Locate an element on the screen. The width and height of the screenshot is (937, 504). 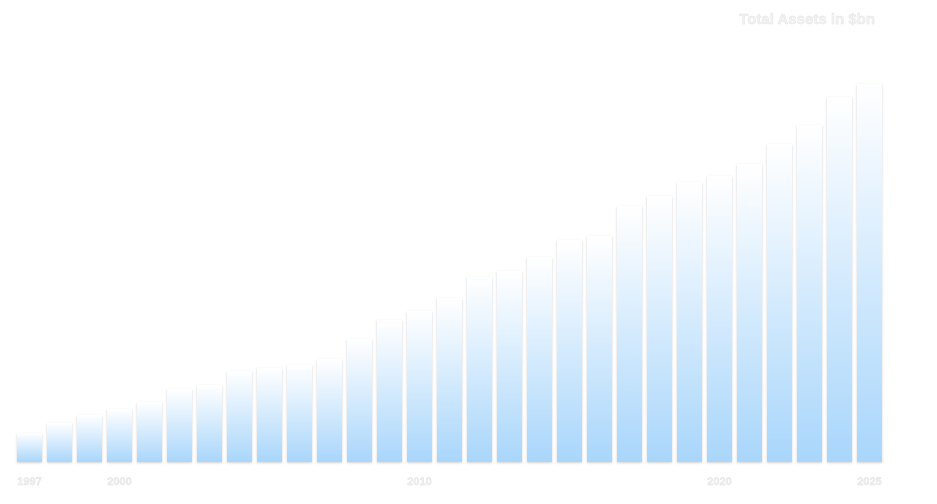
x-tick-label: 2010 is located at coordinates (419, 482).